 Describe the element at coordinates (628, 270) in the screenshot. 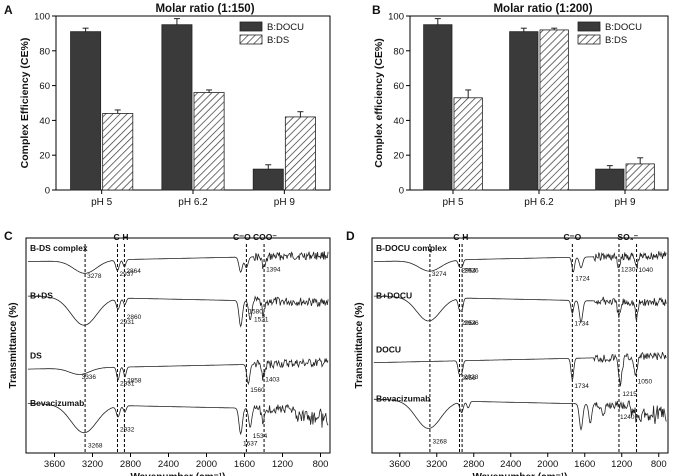

I see `peak-label: 1230` at that location.